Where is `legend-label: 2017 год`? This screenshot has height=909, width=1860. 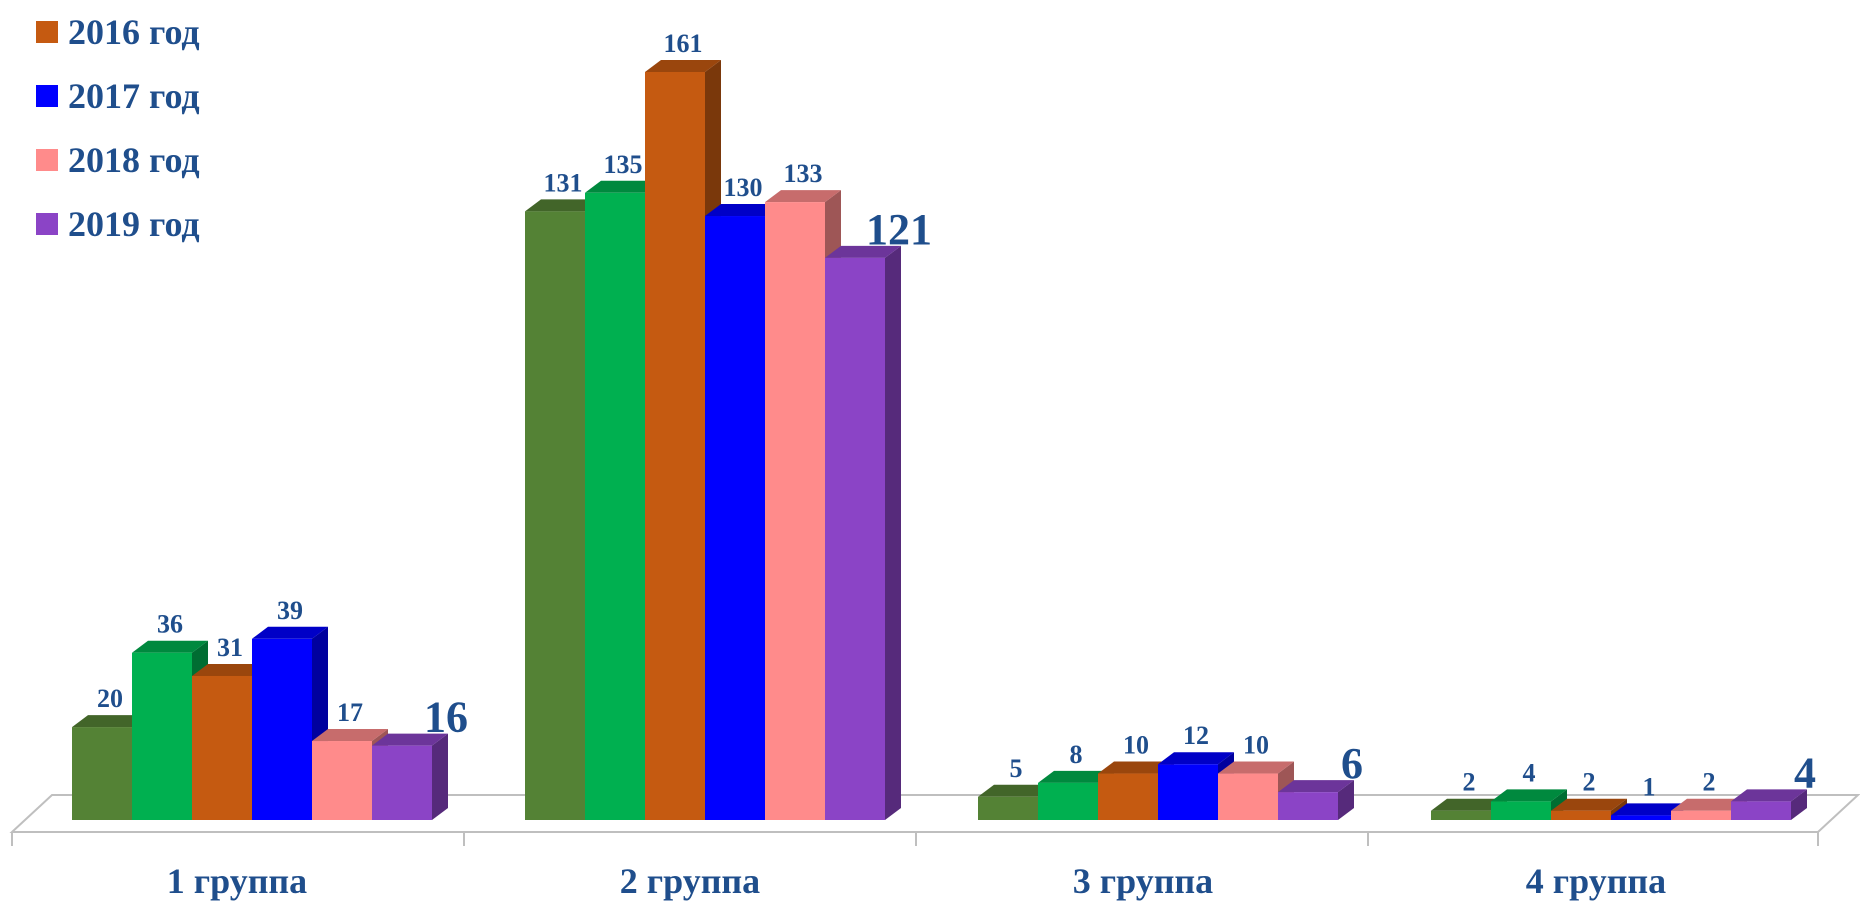 legend-label: 2017 год is located at coordinates (134, 96).